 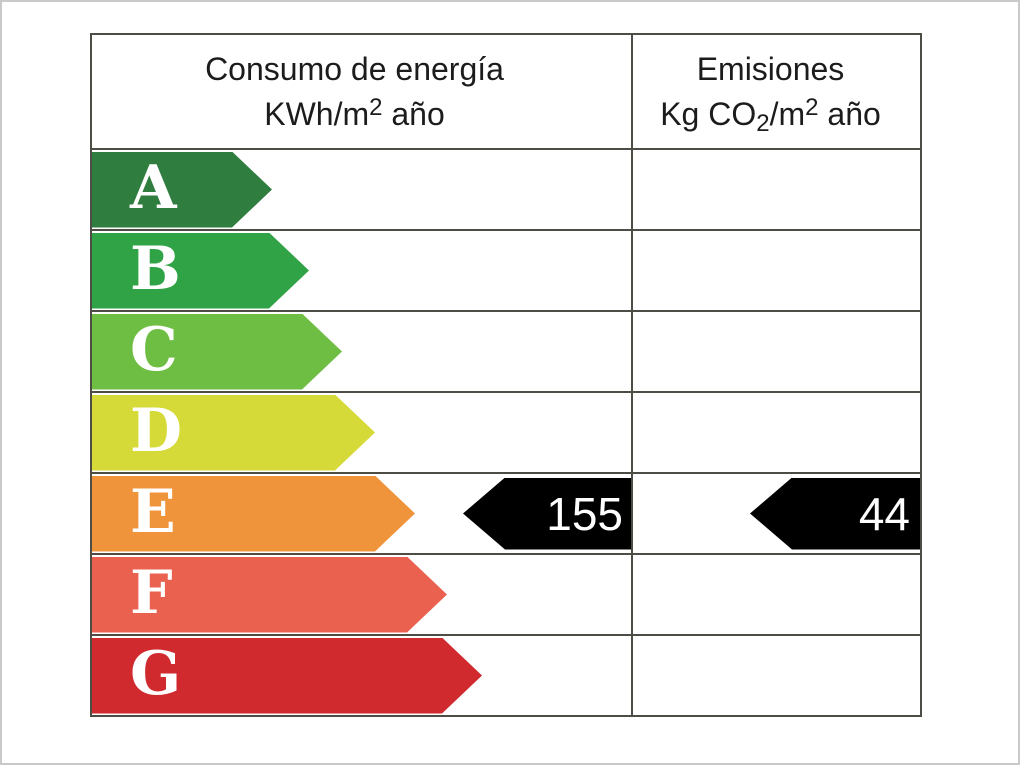 What do you see at coordinates (153, 187) in the screenshot?
I see `rating-letter-a: A` at bounding box center [153, 187].